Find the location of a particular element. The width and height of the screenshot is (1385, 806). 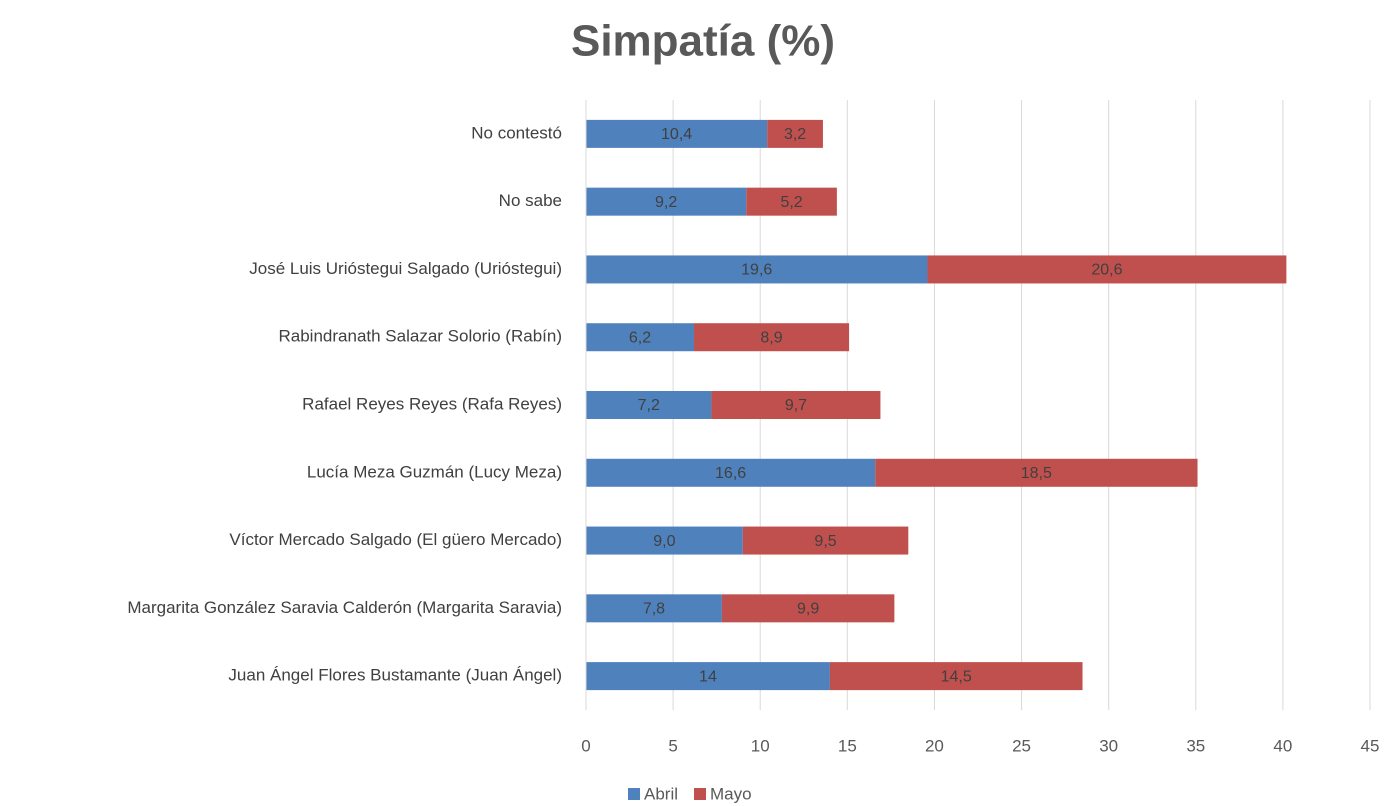

data-label: 5,2 is located at coordinates (791, 202).